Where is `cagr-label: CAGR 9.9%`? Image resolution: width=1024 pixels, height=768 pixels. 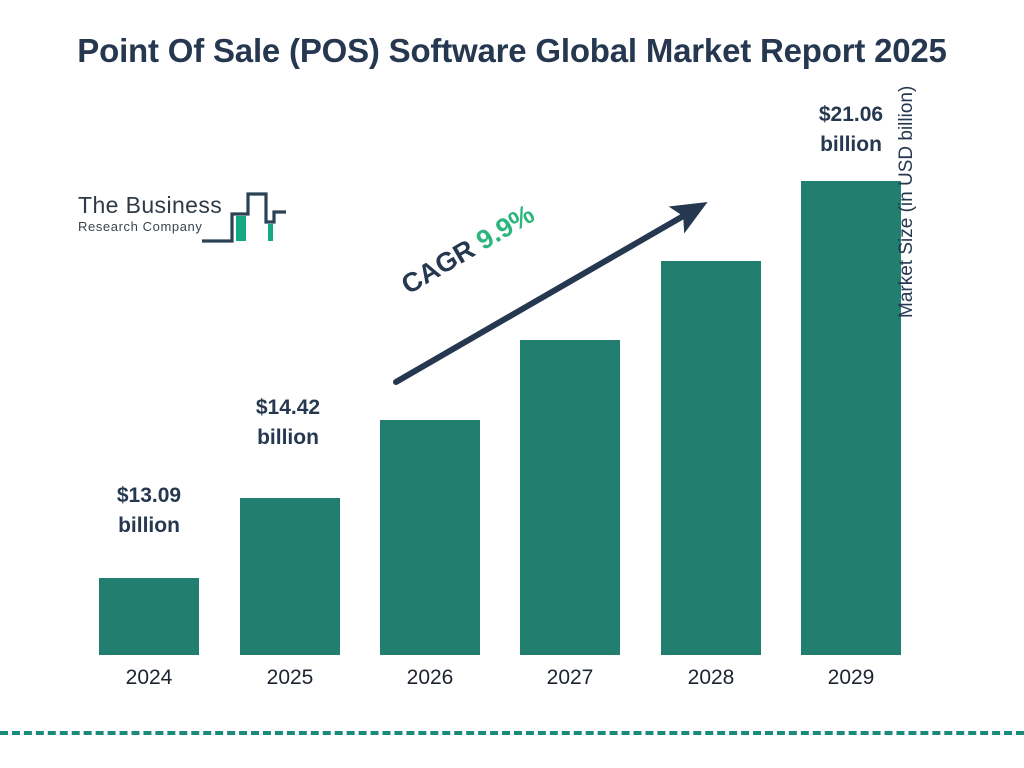
cagr-label: CAGR 9.9% is located at coordinates (468, 250).